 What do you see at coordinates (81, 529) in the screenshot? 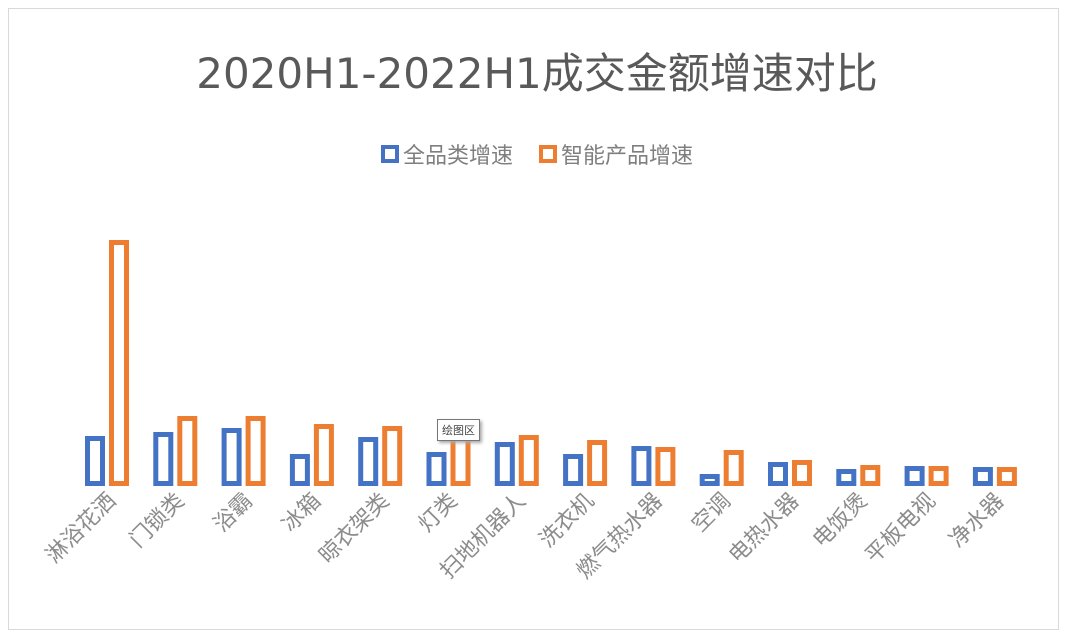
I see `x-tick-label: 淋浴花洒` at bounding box center [81, 529].